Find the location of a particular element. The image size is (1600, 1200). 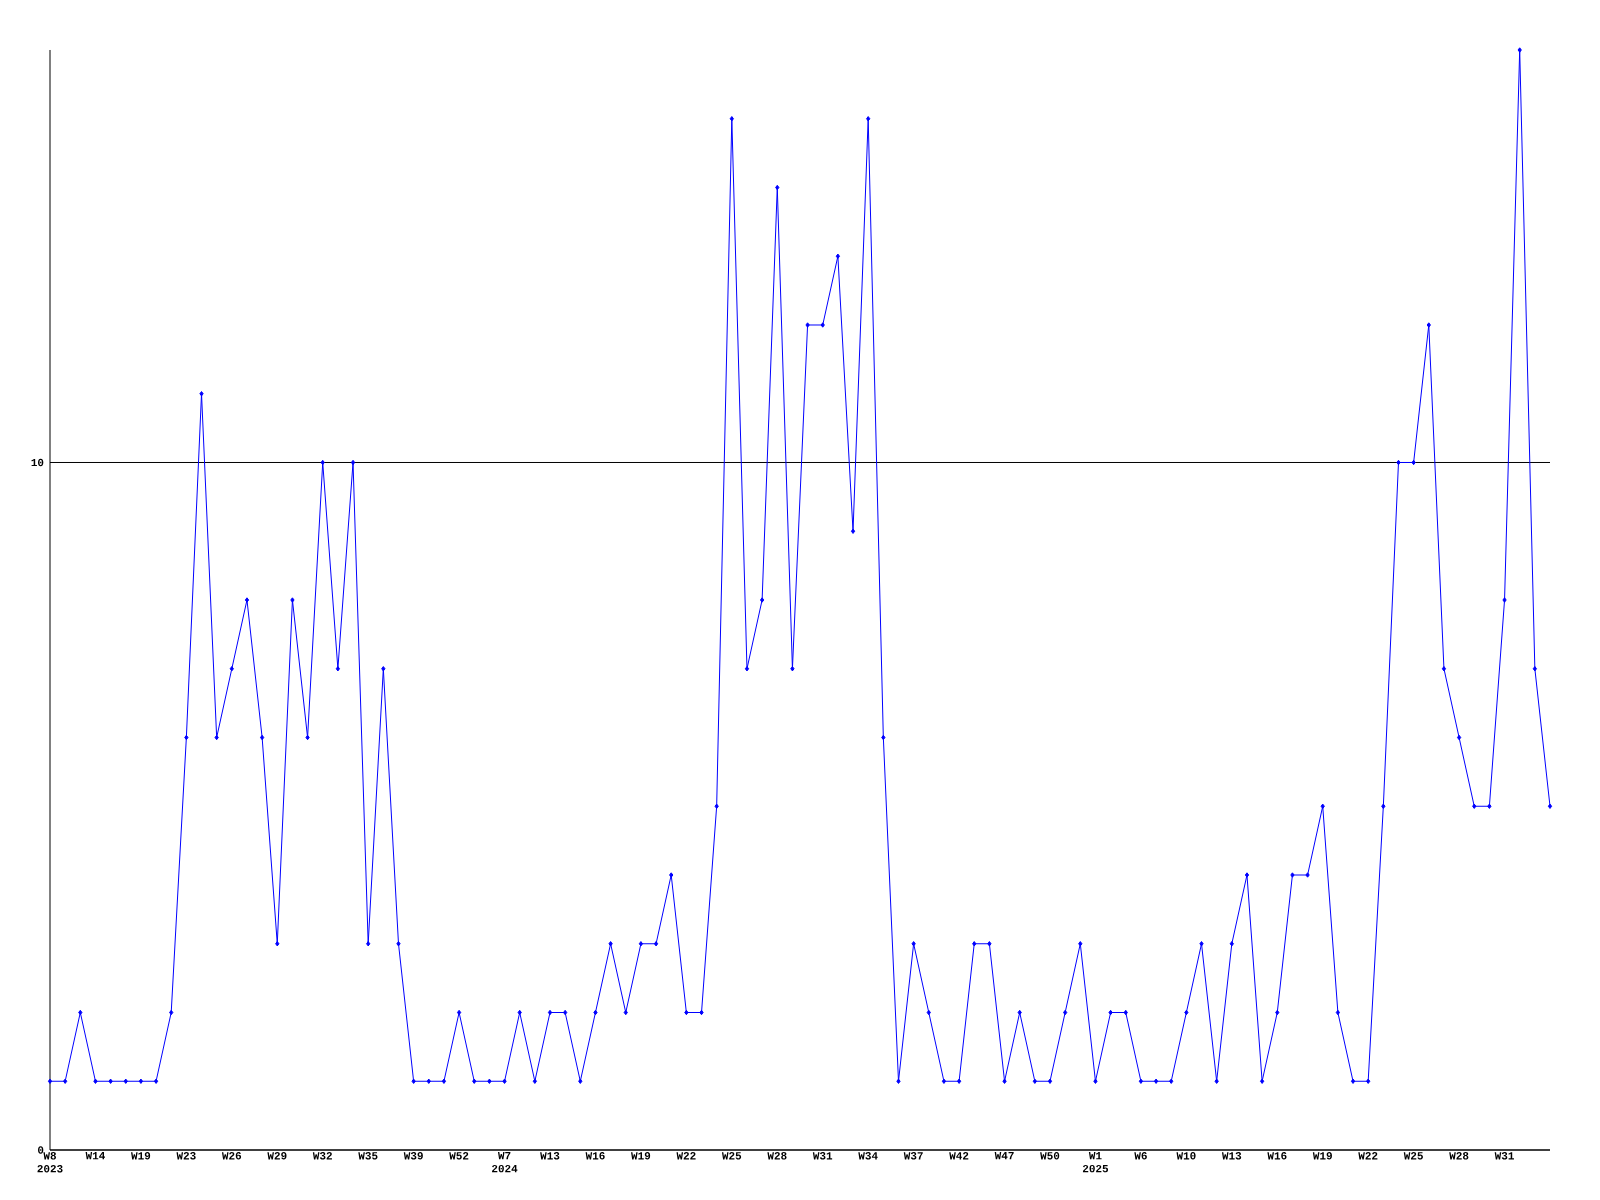

x-tick-label: W34 is located at coordinates (868, 1156).